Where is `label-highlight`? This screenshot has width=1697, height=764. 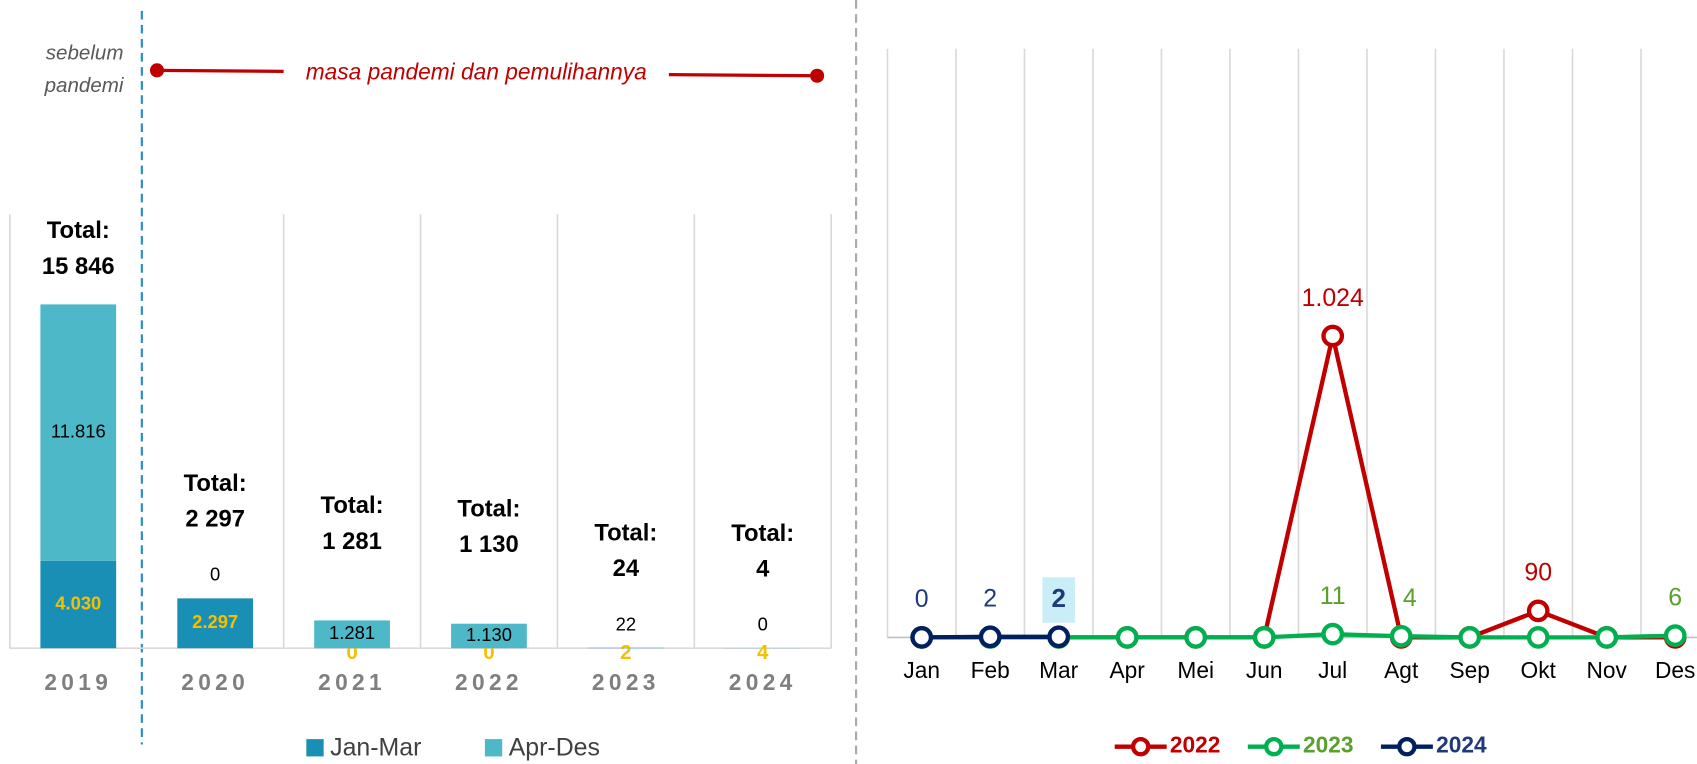 label-highlight is located at coordinates (1058, 600).